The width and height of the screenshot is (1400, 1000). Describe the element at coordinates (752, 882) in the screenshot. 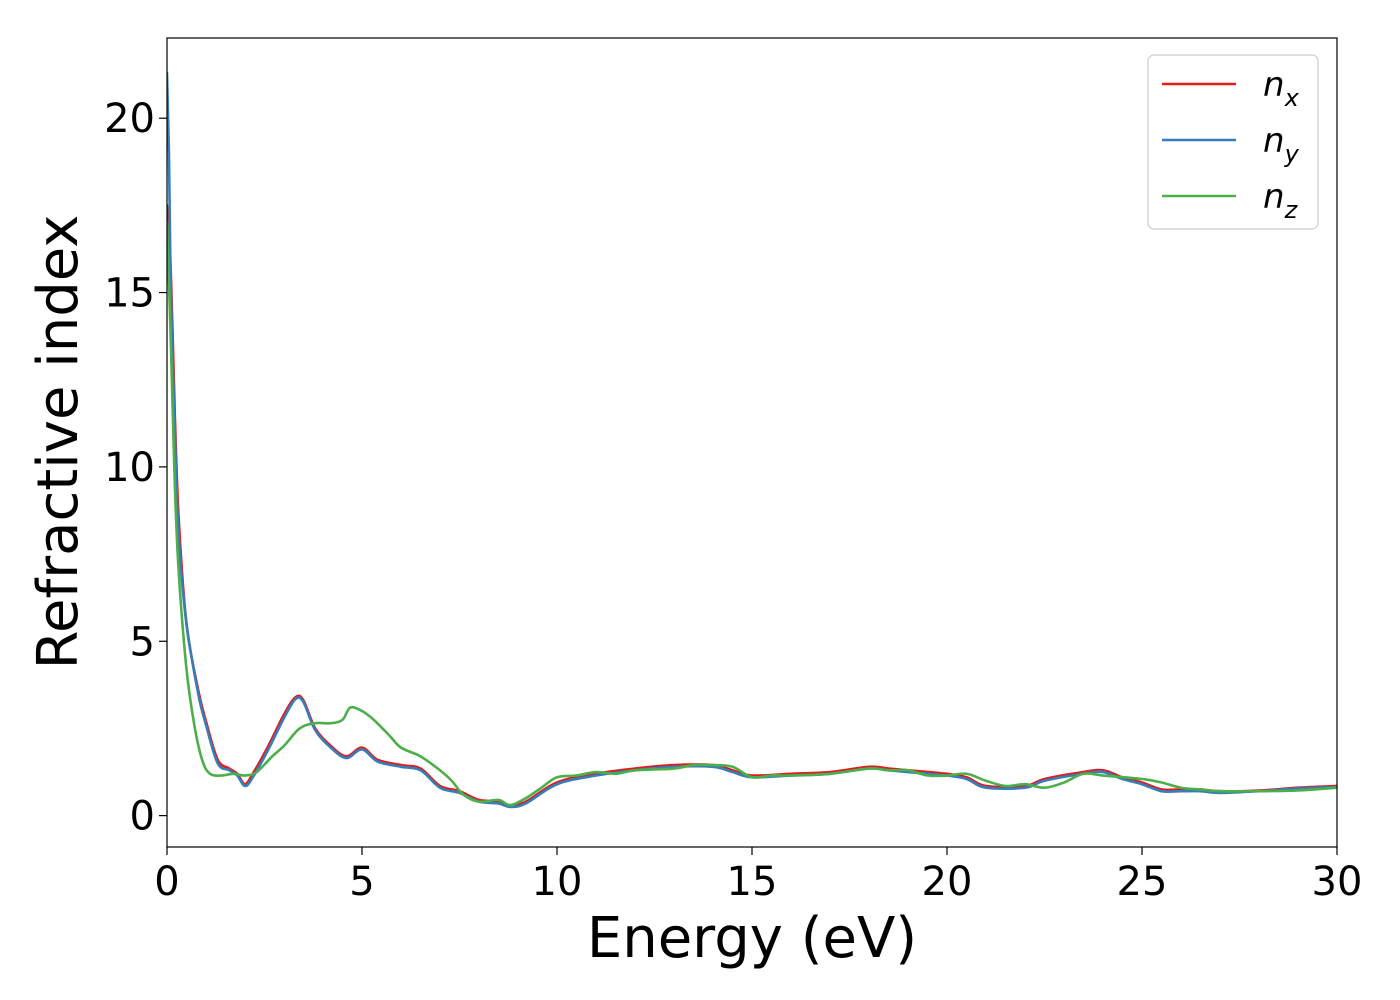

I see `x-tick-label: 15` at that location.